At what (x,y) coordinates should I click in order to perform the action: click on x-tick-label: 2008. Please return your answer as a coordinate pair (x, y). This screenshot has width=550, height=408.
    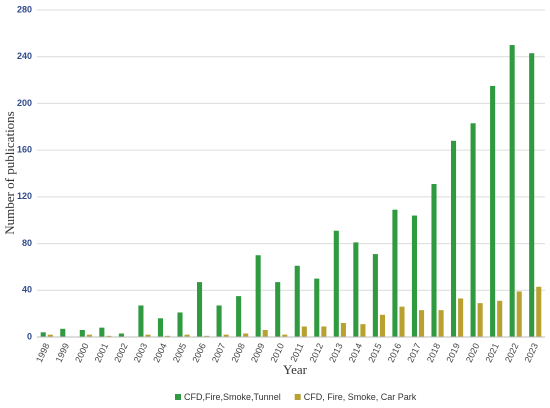
    Looking at the image, I should click on (238, 353).